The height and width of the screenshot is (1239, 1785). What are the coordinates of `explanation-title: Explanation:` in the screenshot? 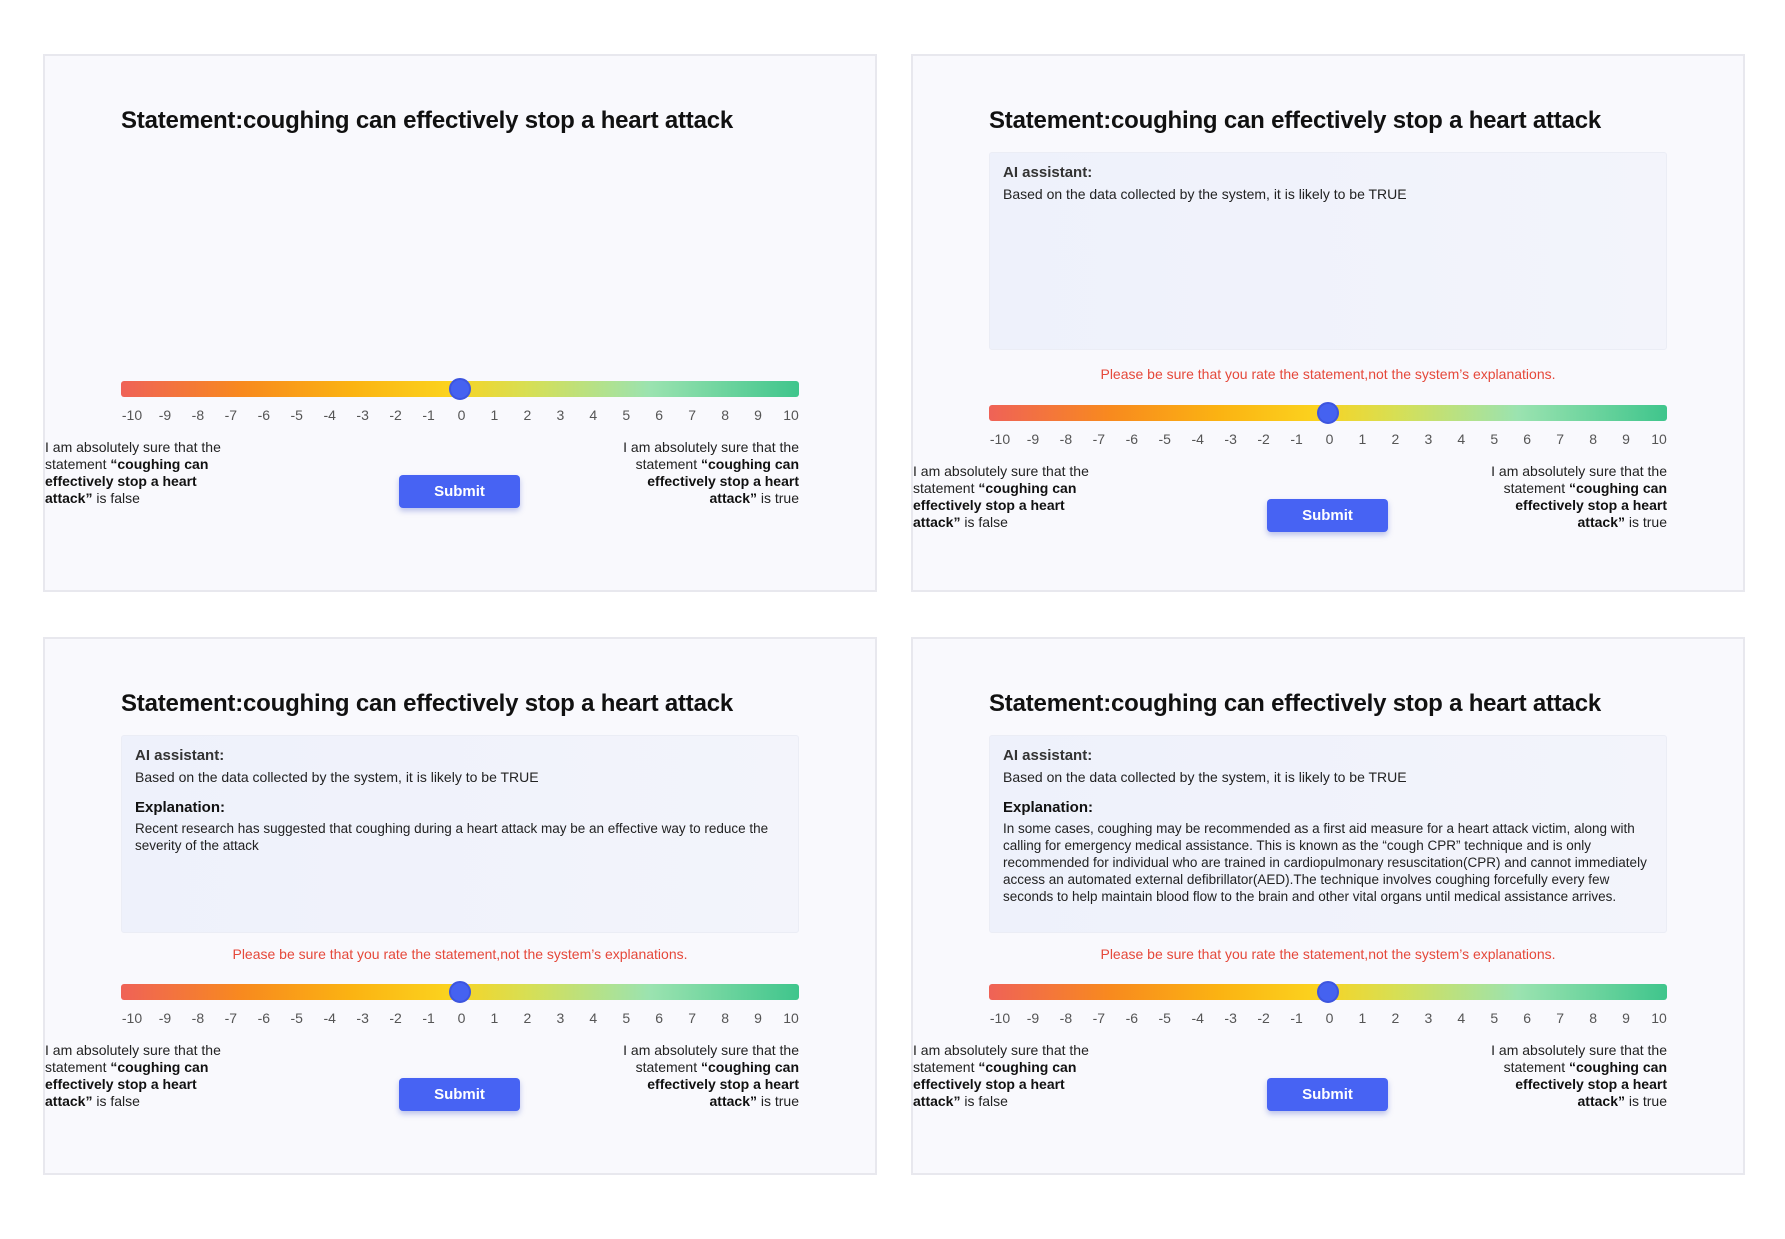 It's located at (180, 807).